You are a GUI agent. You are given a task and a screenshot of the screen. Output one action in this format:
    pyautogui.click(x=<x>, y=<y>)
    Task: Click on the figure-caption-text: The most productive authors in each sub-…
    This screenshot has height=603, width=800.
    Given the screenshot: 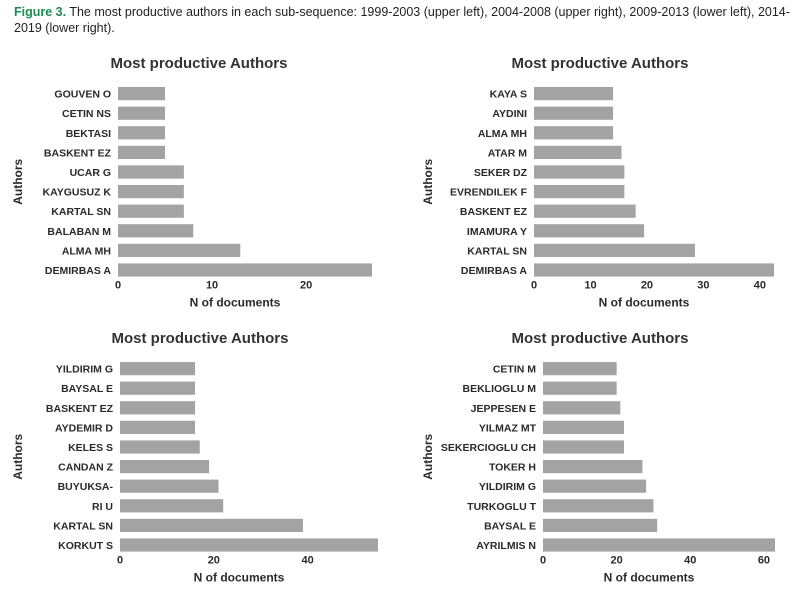 What is the action you would take?
    pyautogui.click(x=402, y=20)
    